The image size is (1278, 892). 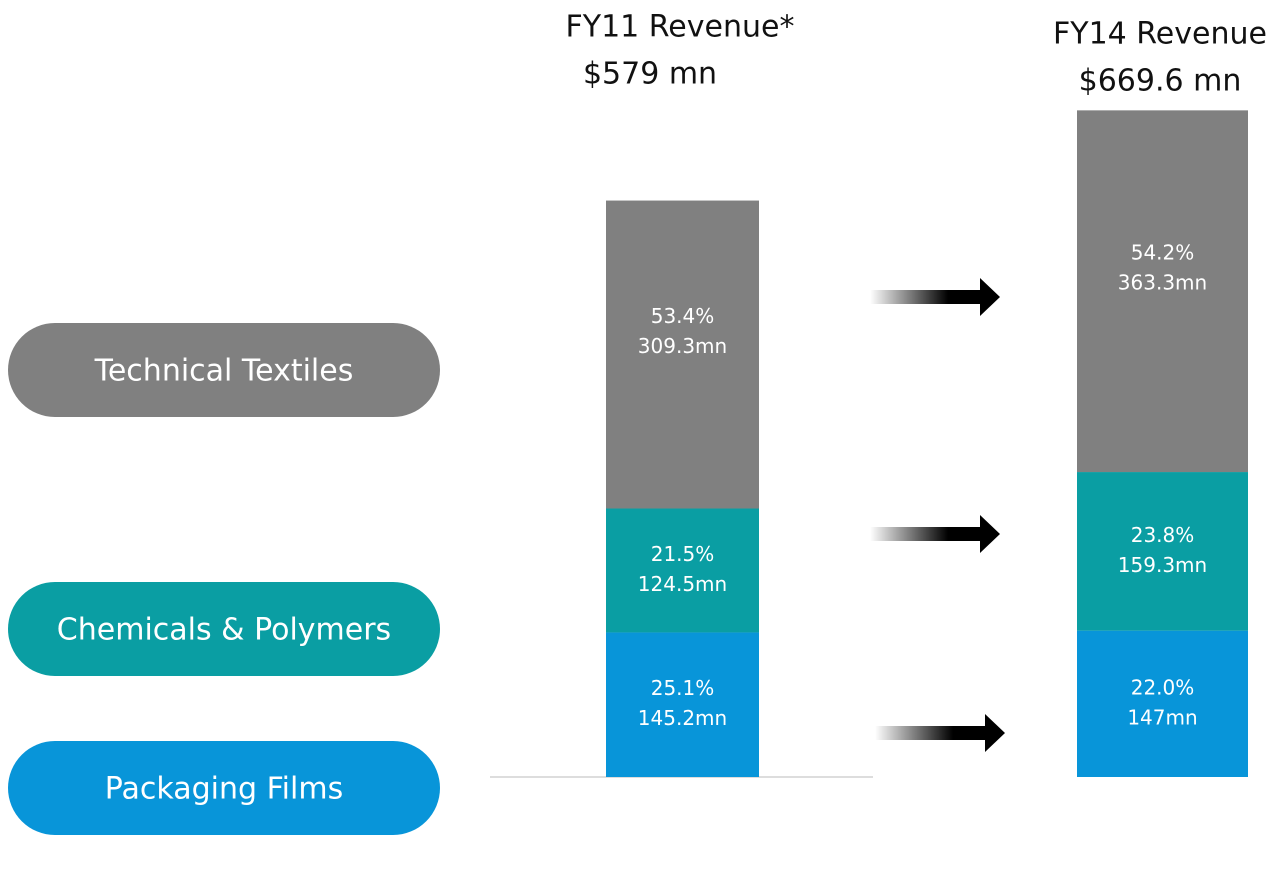 I want to click on bar-title: FY14 Revenue, so click(x=1160, y=34).